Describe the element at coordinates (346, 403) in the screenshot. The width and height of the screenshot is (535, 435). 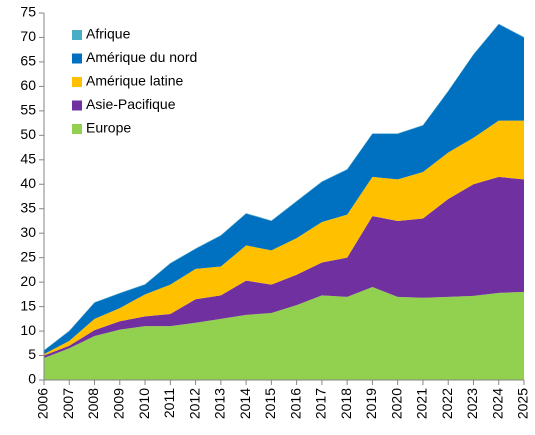
I see `x-tick-label: 2018` at that location.